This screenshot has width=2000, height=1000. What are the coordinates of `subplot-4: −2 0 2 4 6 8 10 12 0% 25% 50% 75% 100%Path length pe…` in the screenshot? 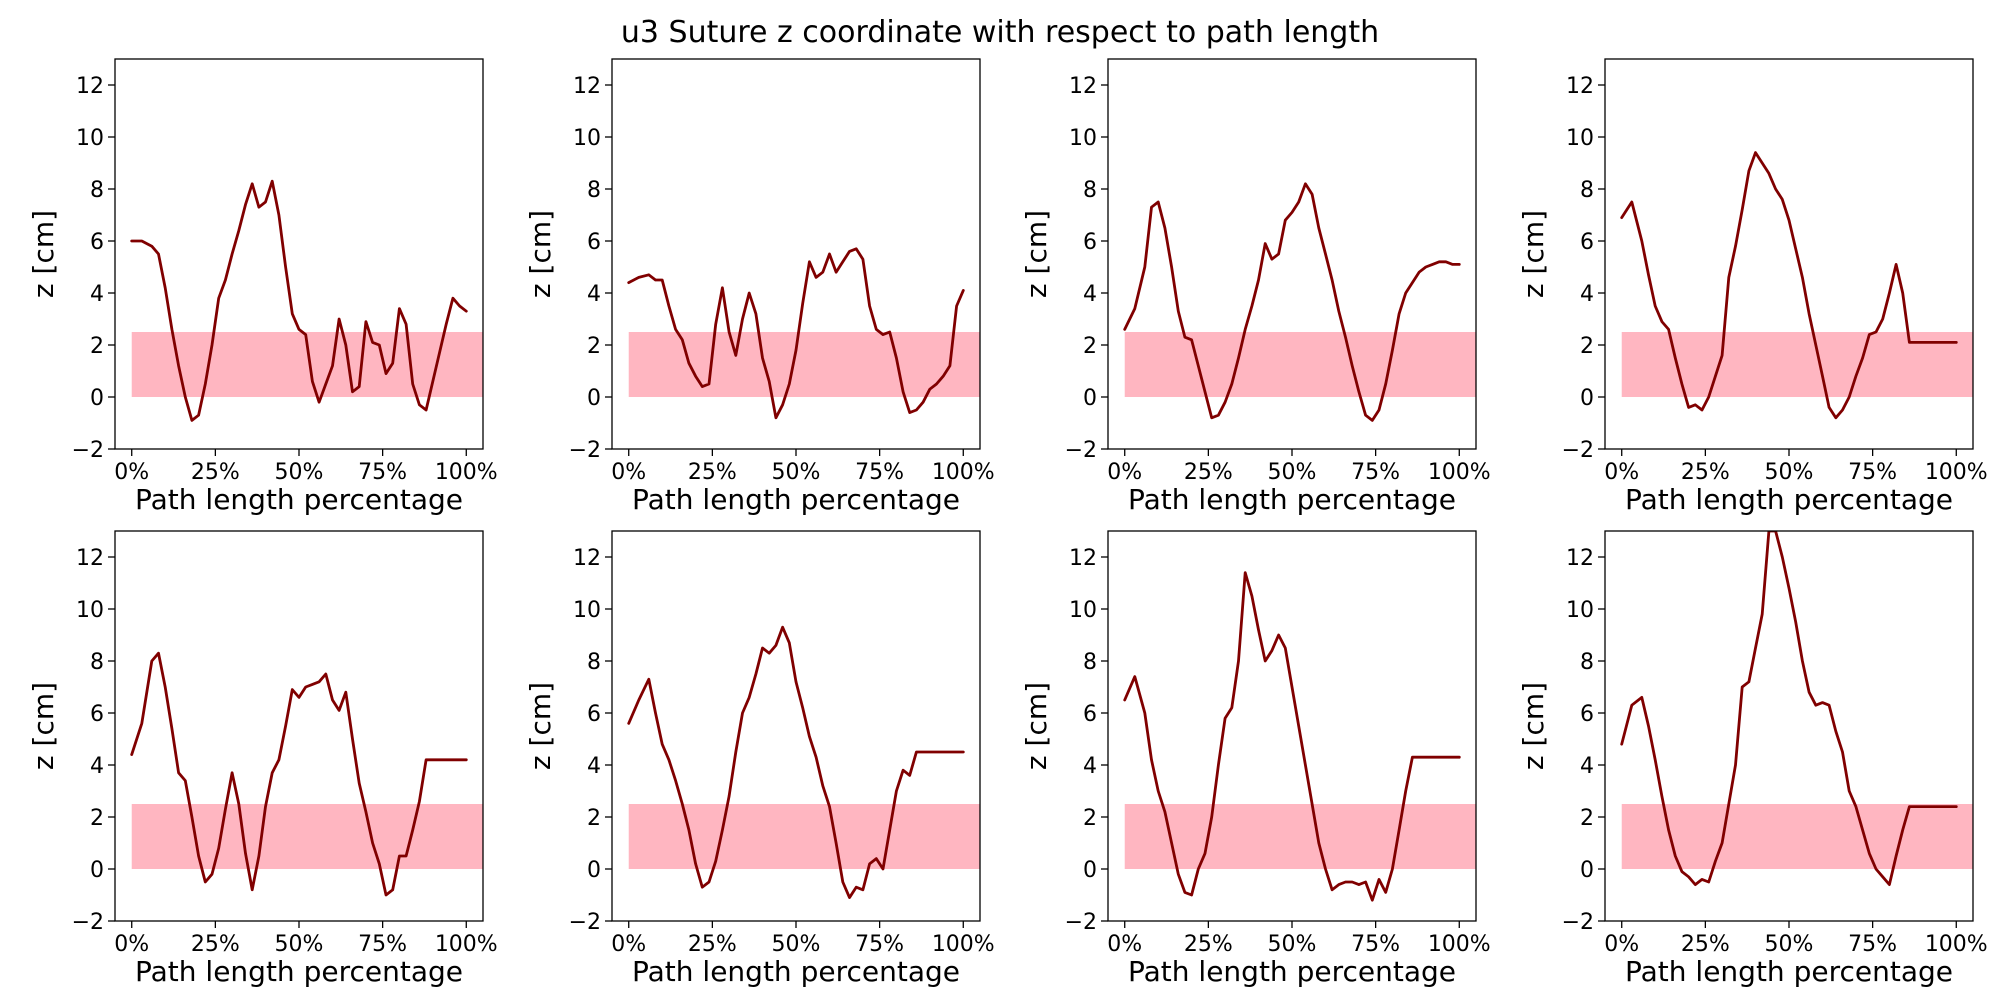 It's located at (1752, 287).